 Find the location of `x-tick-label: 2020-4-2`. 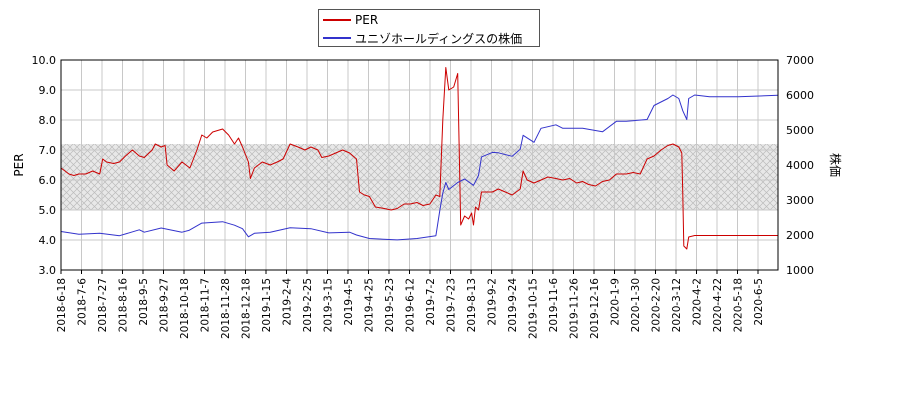

x-tick-label: 2020-4-2 is located at coordinates (698, 302).